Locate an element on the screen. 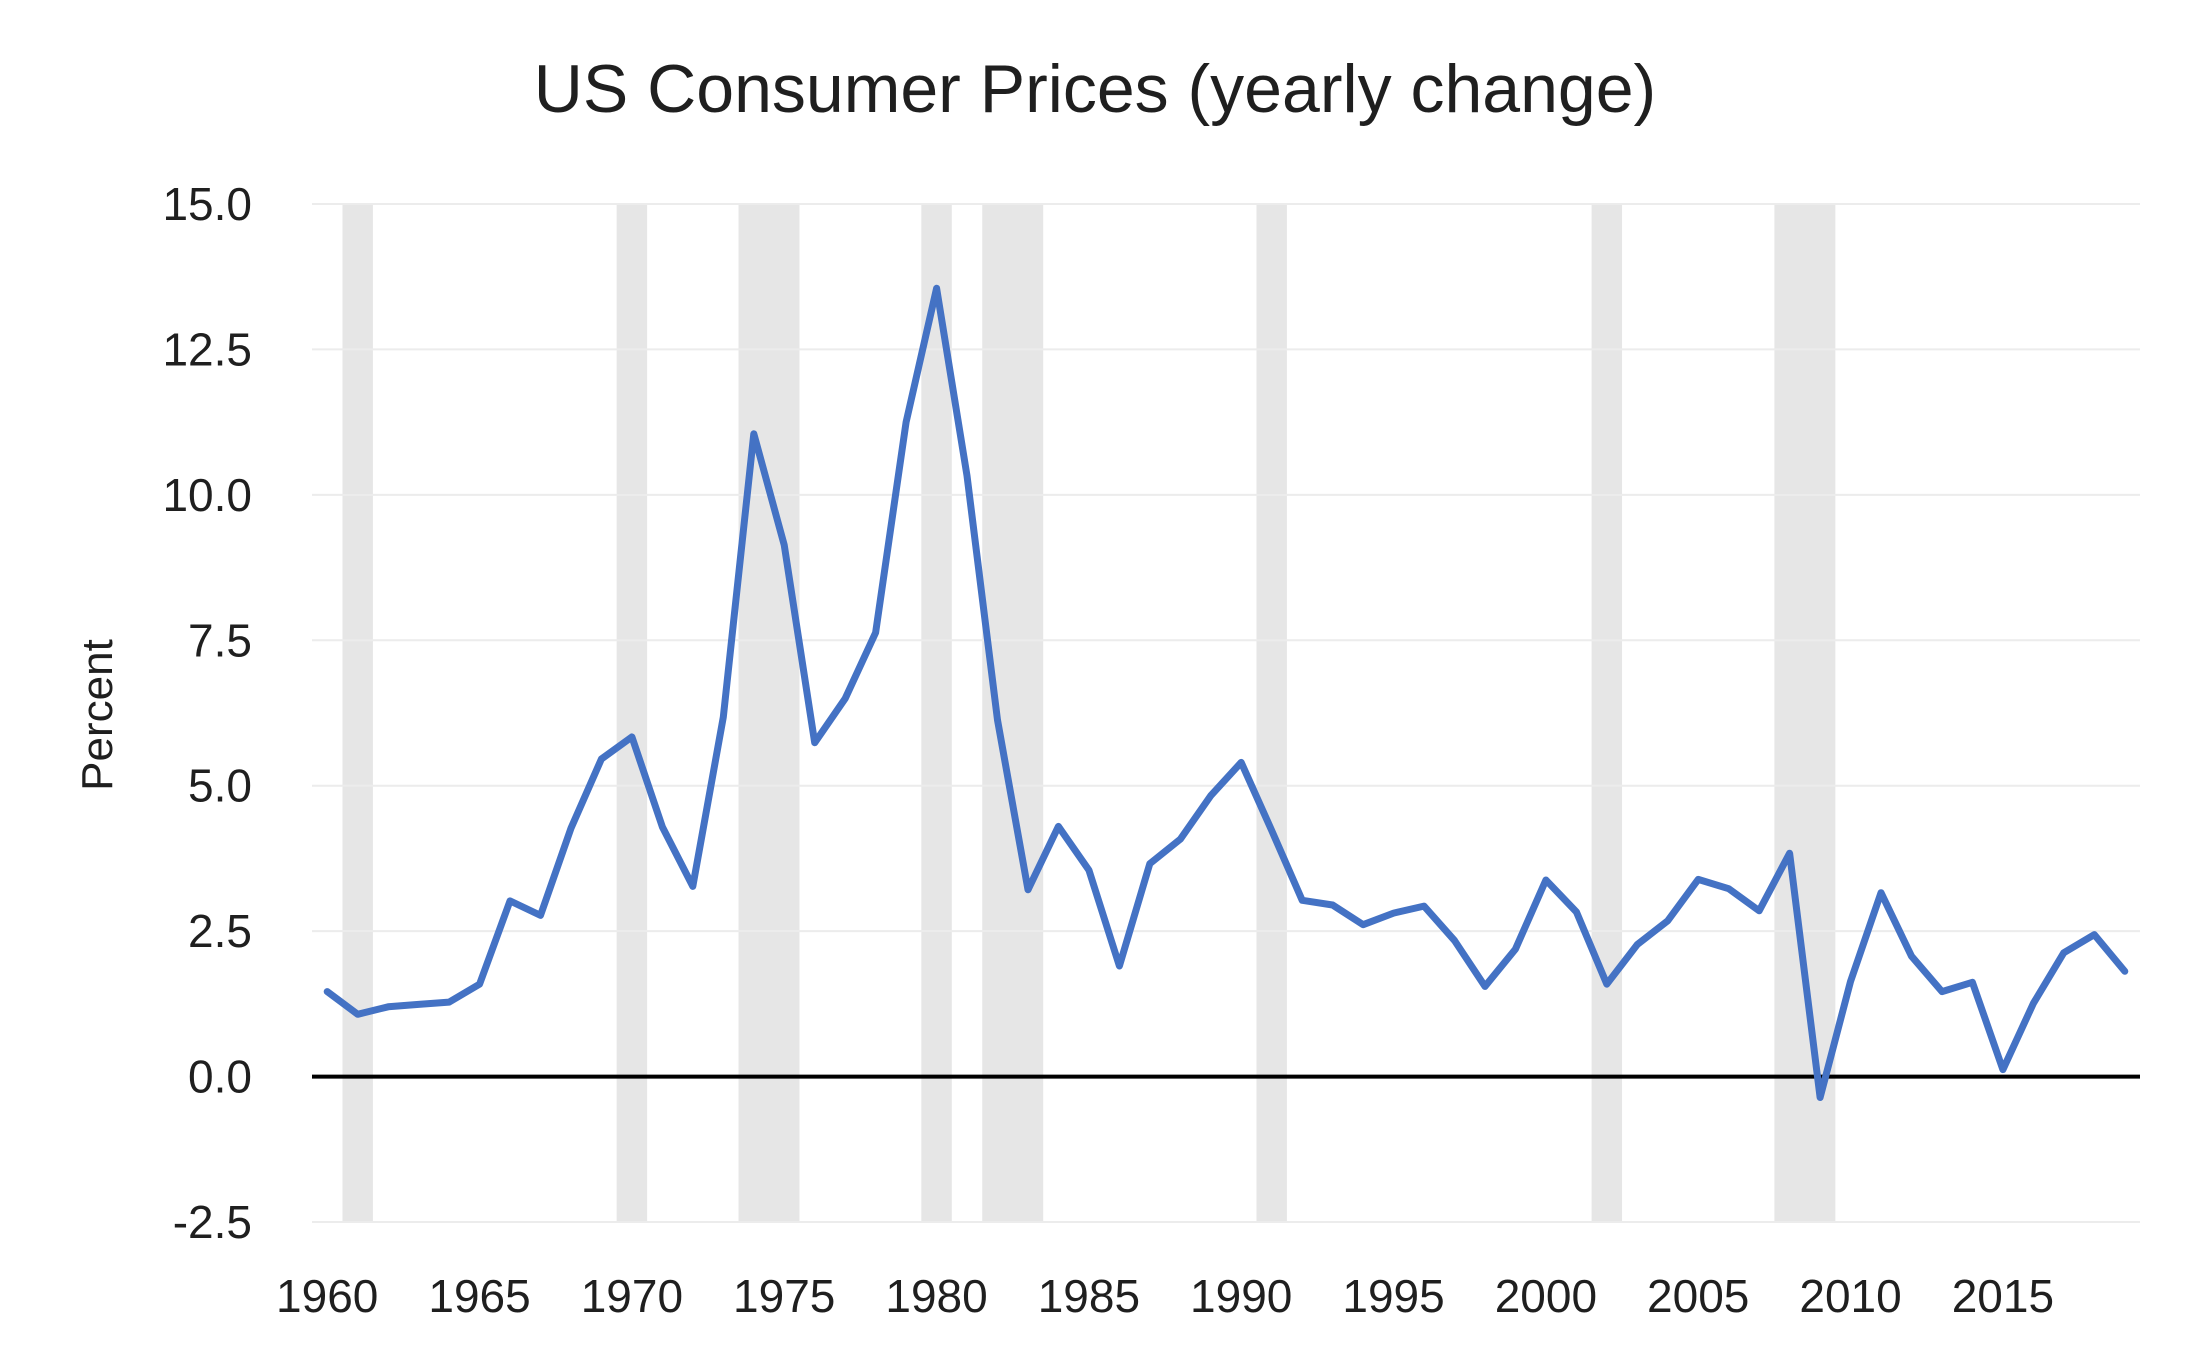  y-tick-label: 10.0 is located at coordinates (207, 495).